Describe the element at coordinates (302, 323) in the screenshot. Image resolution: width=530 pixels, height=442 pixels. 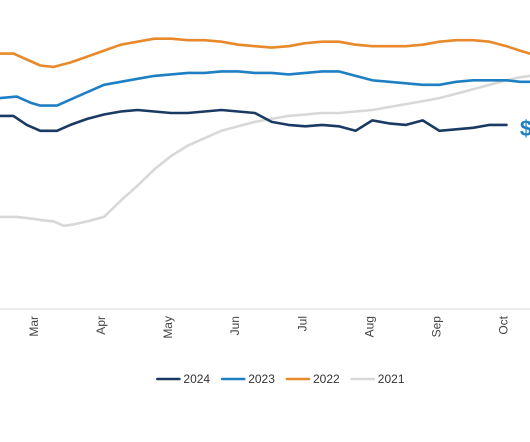
I see `x-tick-label-jul: Jul` at that location.